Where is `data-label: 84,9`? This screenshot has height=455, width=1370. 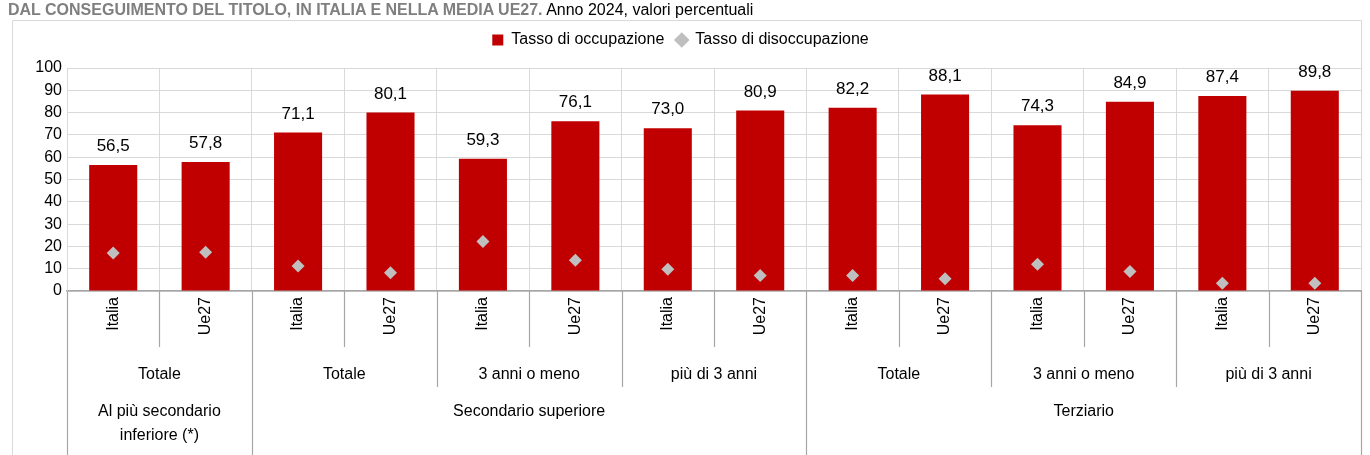
data-label: 84,9 is located at coordinates (1130, 82).